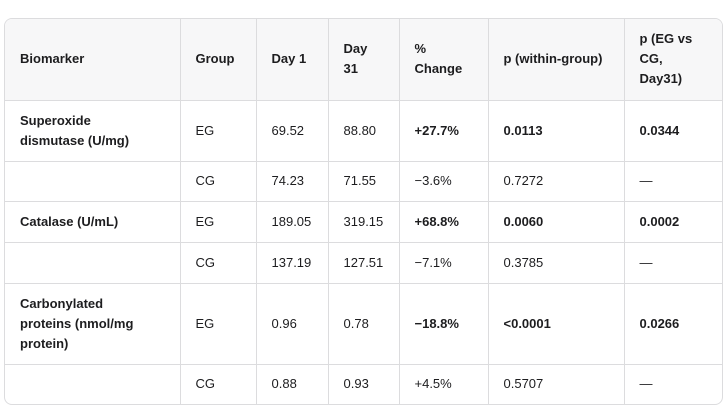 The width and height of the screenshot is (727, 420). I want to click on header-text: Biomarker, so click(52, 59).